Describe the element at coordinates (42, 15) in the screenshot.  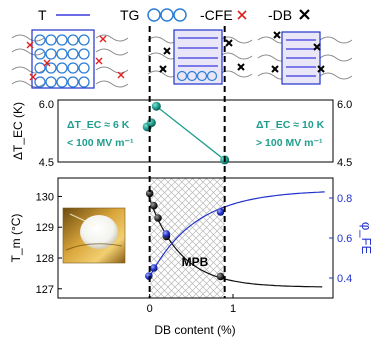
I see `legend-label-t: T` at that location.